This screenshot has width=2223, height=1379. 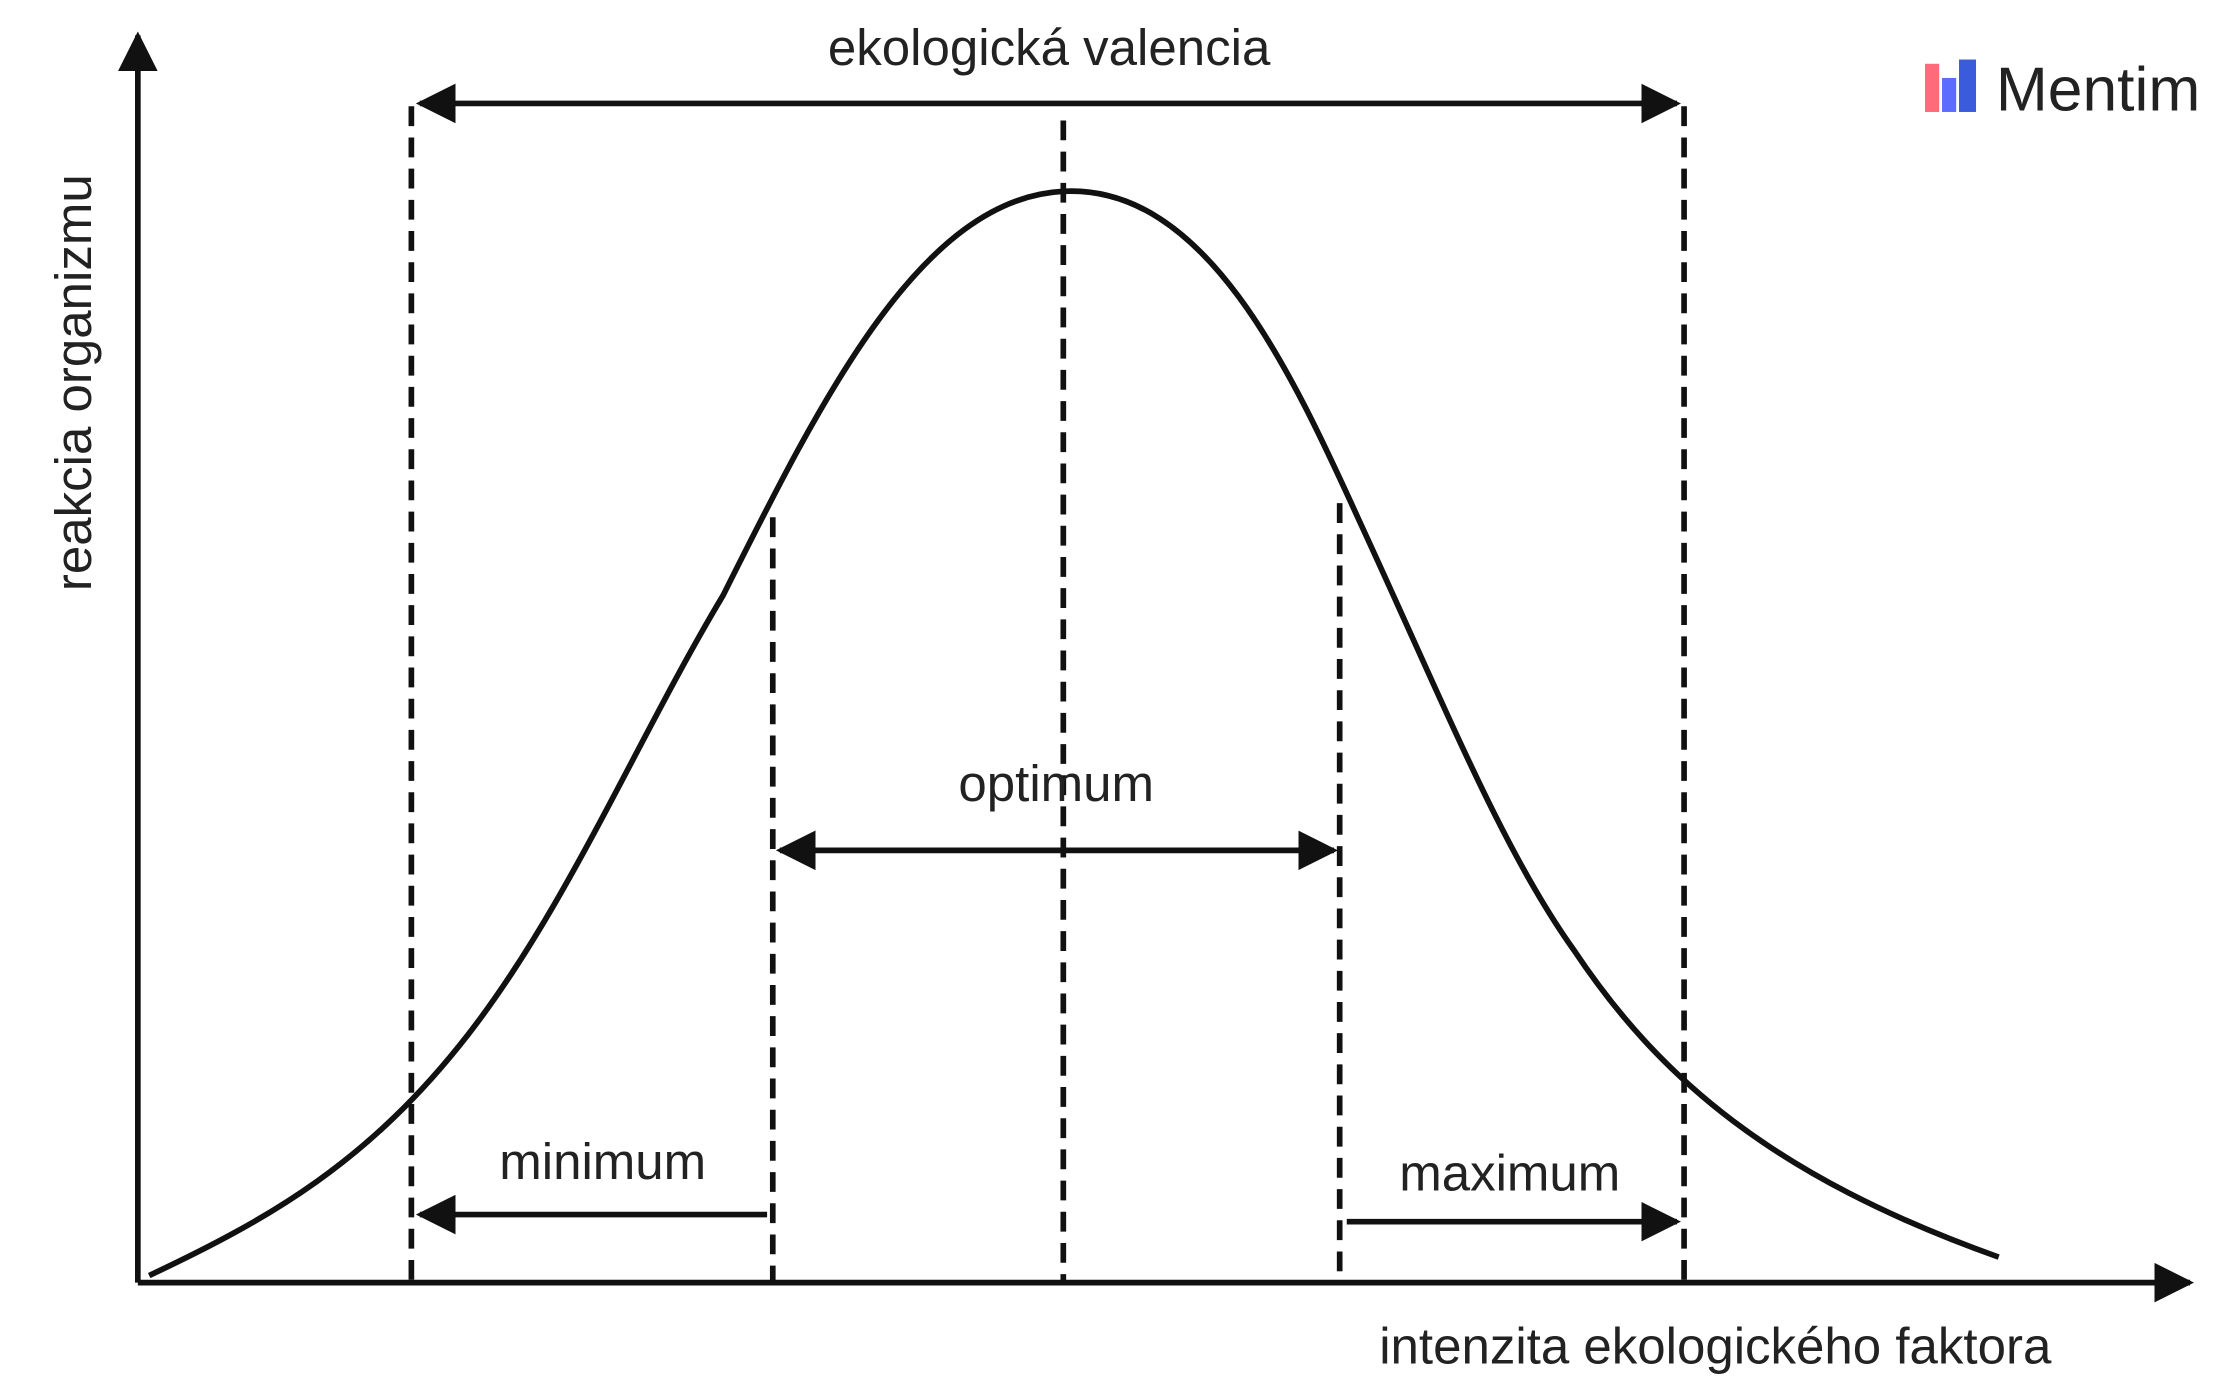 What do you see at coordinates (602, 1161) in the screenshot?
I see `minimum-label: minimum` at bounding box center [602, 1161].